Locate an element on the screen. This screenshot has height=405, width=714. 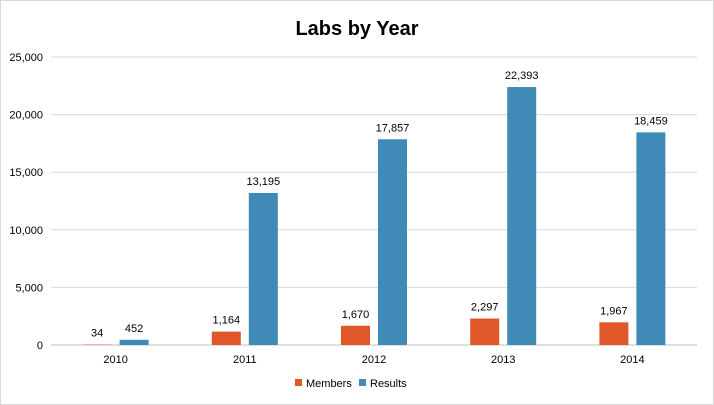
x-tick-label: 2014 is located at coordinates (632, 360).